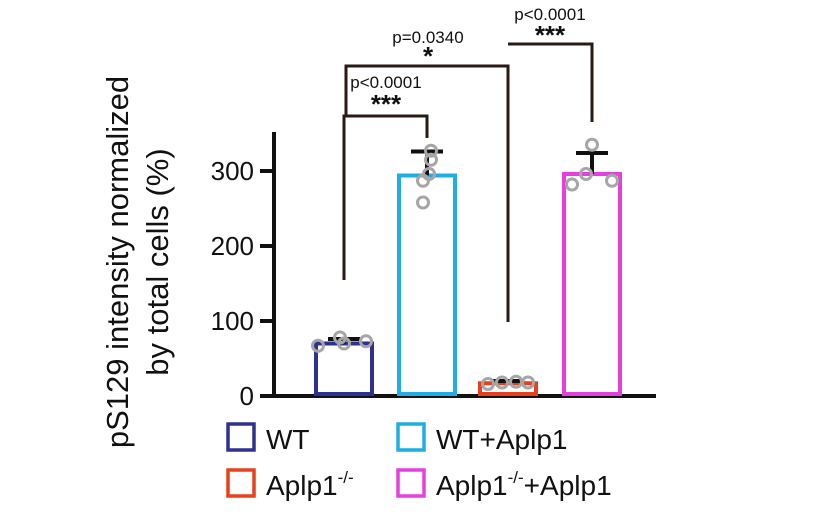  What do you see at coordinates (157, 261) in the screenshot?
I see `y-axis-label-line2: by total cells (%)` at bounding box center [157, 261].